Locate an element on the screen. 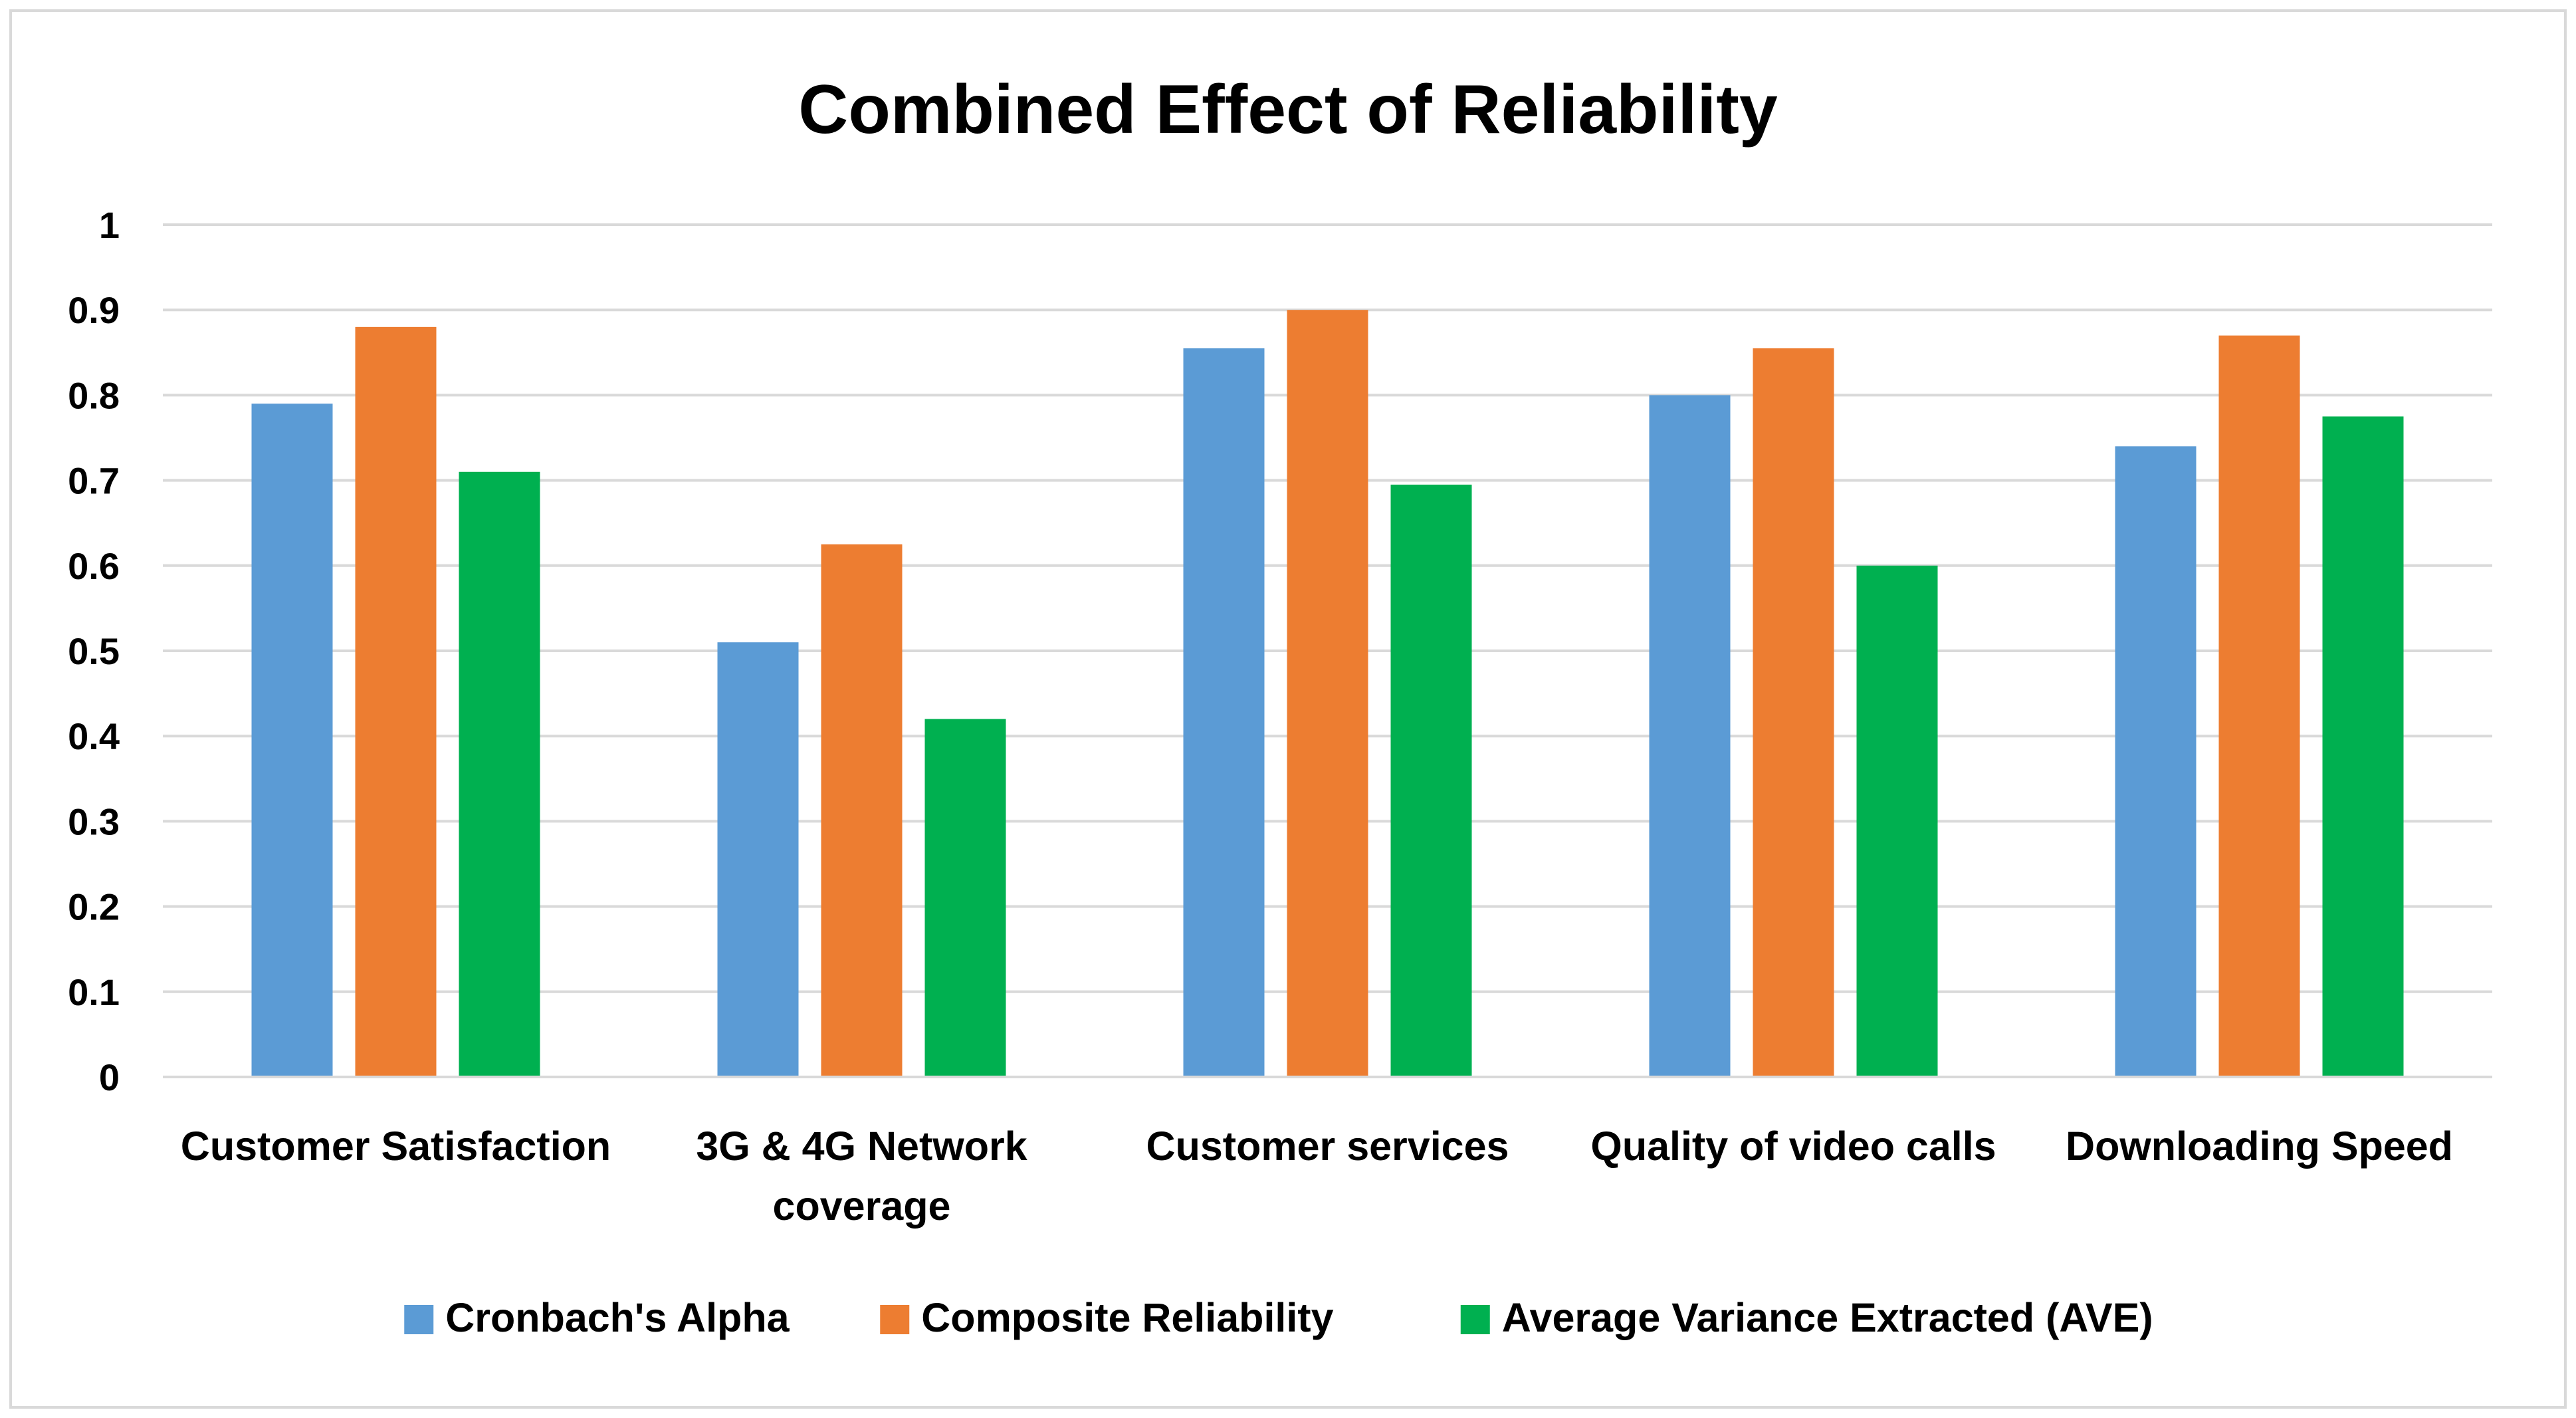  legend-item: Average Variance Extracted (AVE) is located at coordinates (1806, 1317).